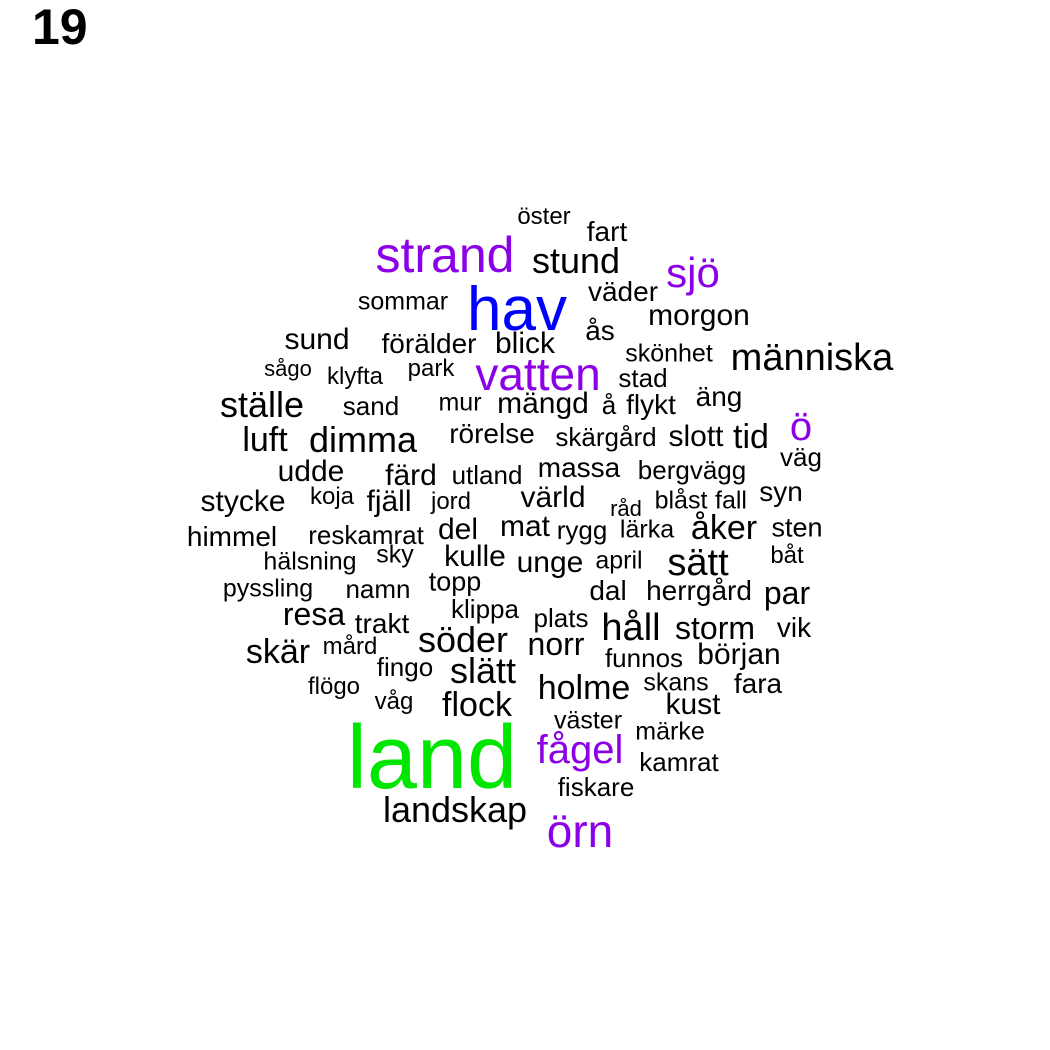 This screenshot has height=1050, width=1050. Describe the element at coordinates (693, 272) in the screenshot. I see `word-sjo: sjö` at that location.